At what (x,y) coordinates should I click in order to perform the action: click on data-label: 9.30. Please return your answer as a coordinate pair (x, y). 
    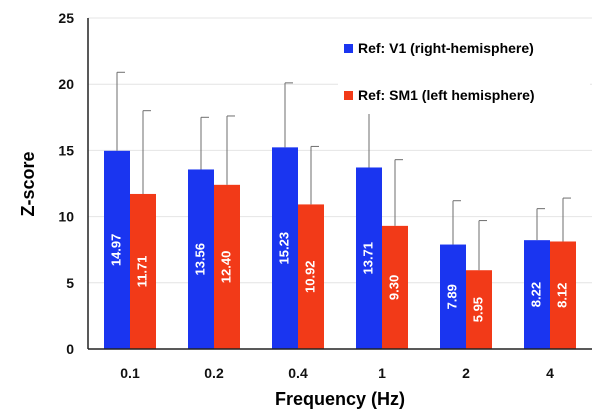
    Looking at the image, I should click on (393, 287).